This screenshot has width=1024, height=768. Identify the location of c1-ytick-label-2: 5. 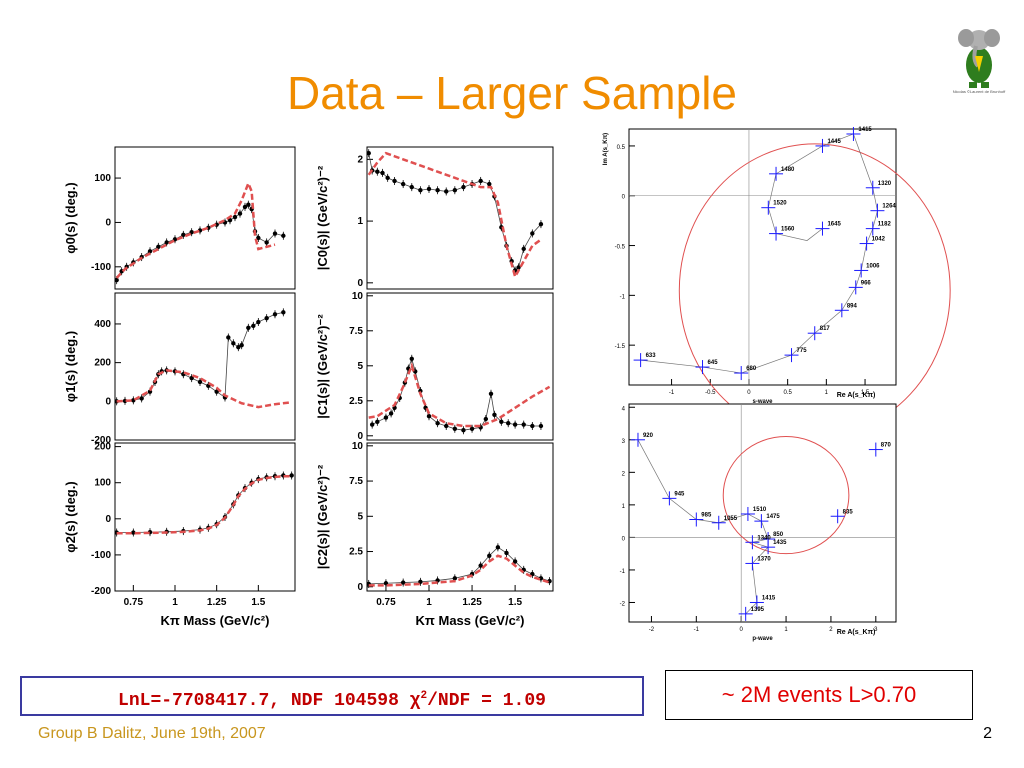
(360, 366).